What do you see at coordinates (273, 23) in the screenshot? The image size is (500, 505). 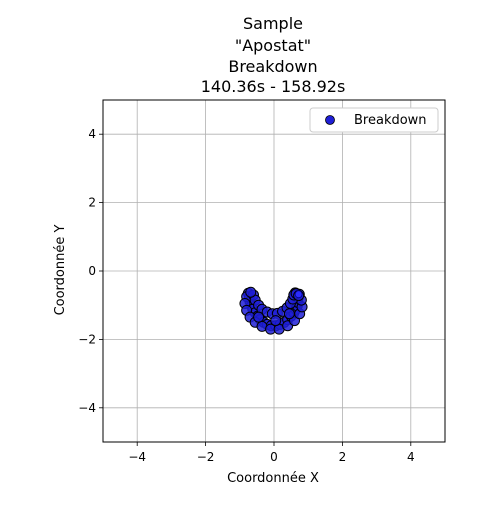 I see `title-line-1: Sample` at bounding box center [273, 23].